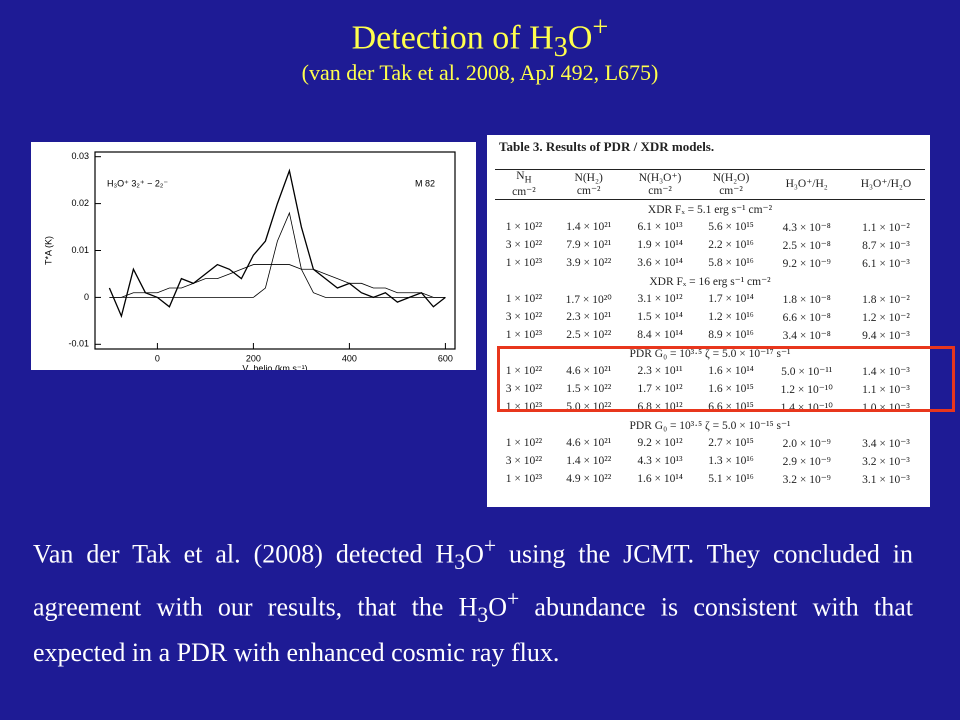  What do you see at coordinates (580, 38) in the screenshot?
I see `title-text: O` at bounding box center [580, 38].